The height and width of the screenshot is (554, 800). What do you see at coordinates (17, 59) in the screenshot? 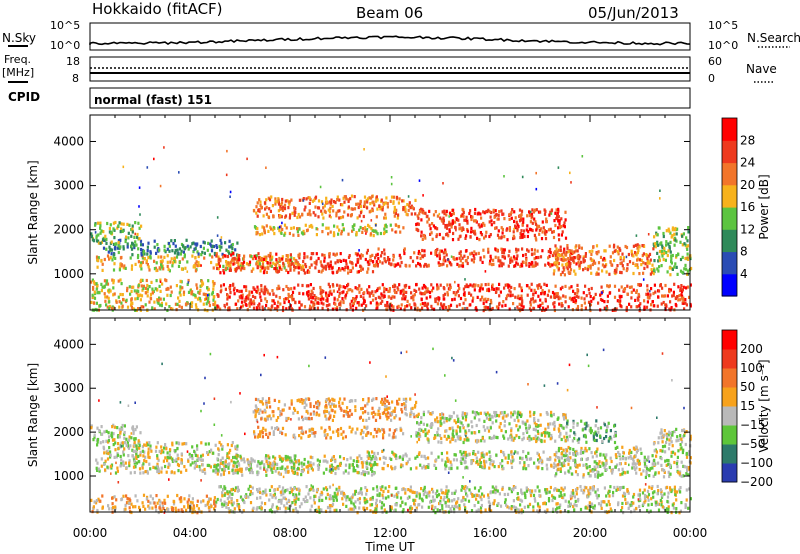
I see `freq-label: Freq.` at bounding box center [17, 59].